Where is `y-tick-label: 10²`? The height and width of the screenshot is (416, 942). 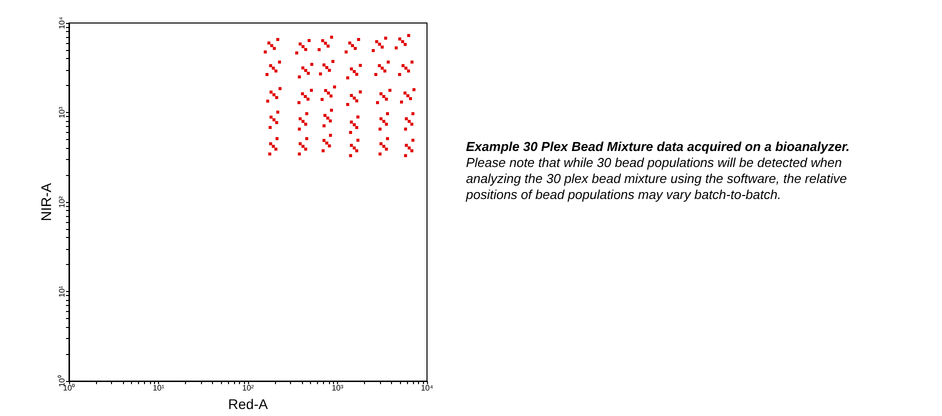 y-tick-label: 10² is located at coordinates (62, 202).